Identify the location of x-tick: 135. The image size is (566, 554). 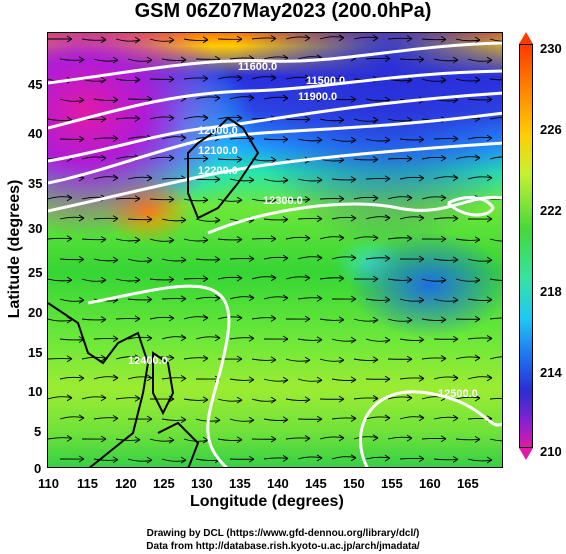
(240, 483).